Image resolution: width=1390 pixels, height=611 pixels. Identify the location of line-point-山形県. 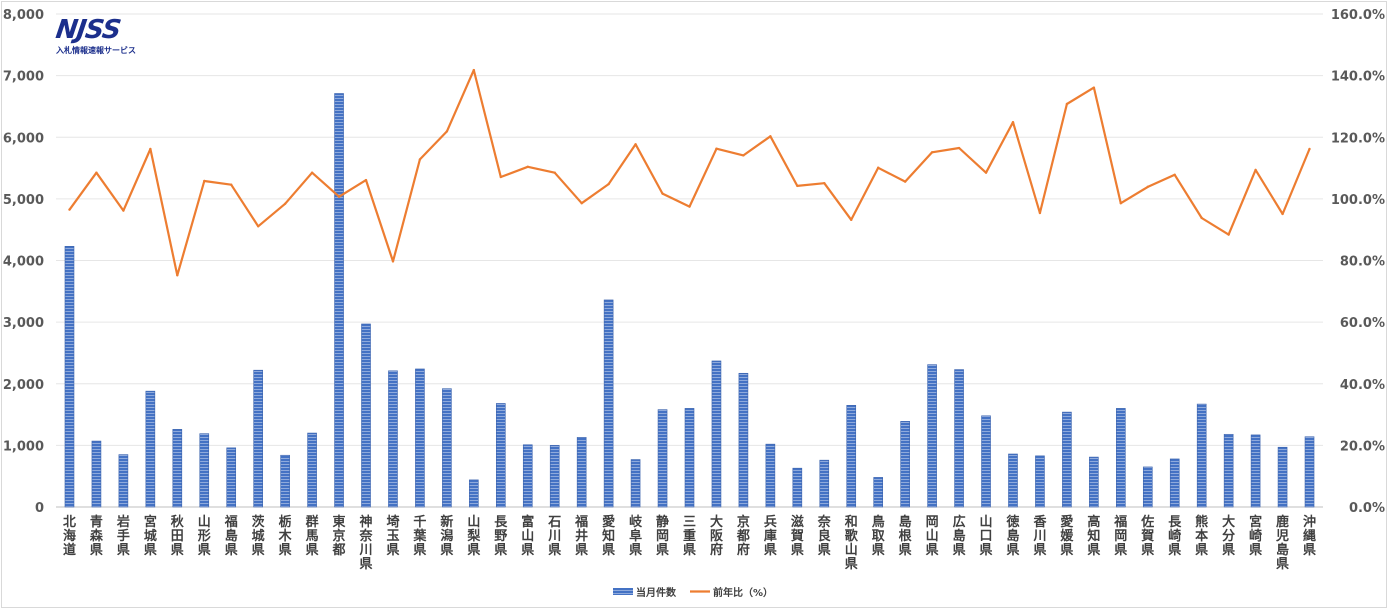
(204, 181).